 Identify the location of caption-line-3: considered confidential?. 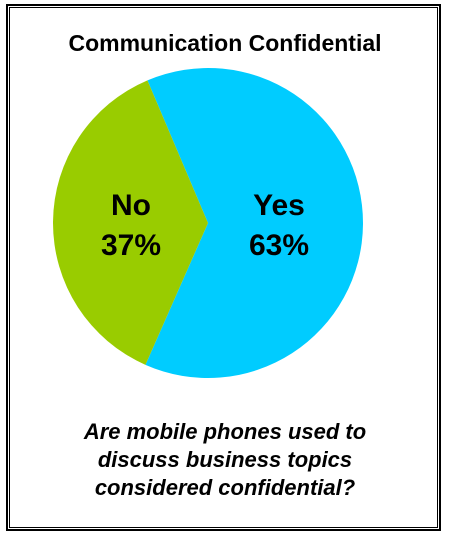
(225, 487).